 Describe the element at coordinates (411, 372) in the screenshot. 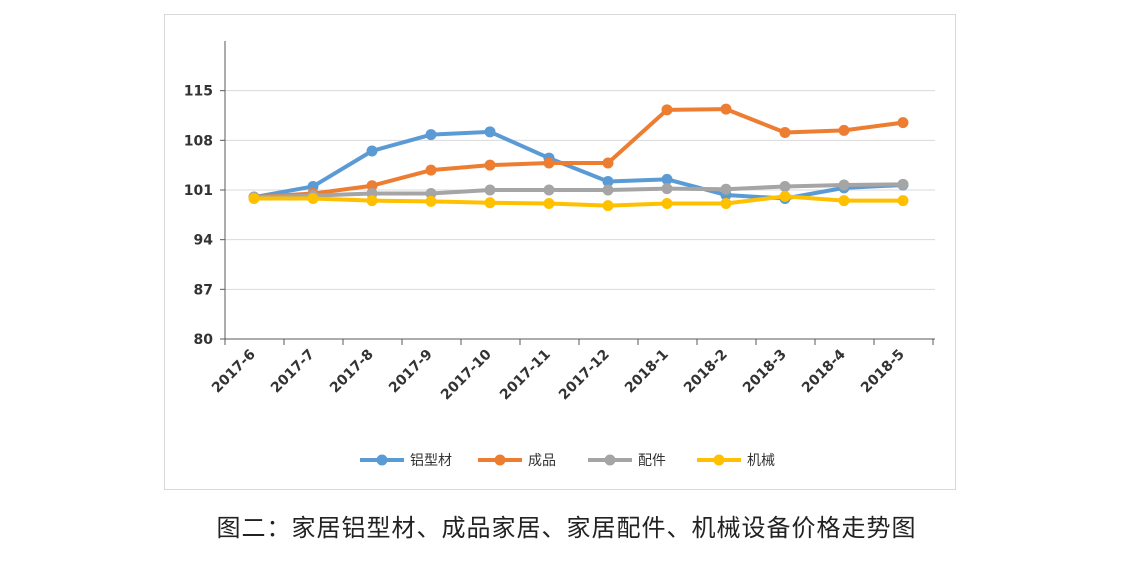

I see `x-tick-label: 2017-9` at that location.